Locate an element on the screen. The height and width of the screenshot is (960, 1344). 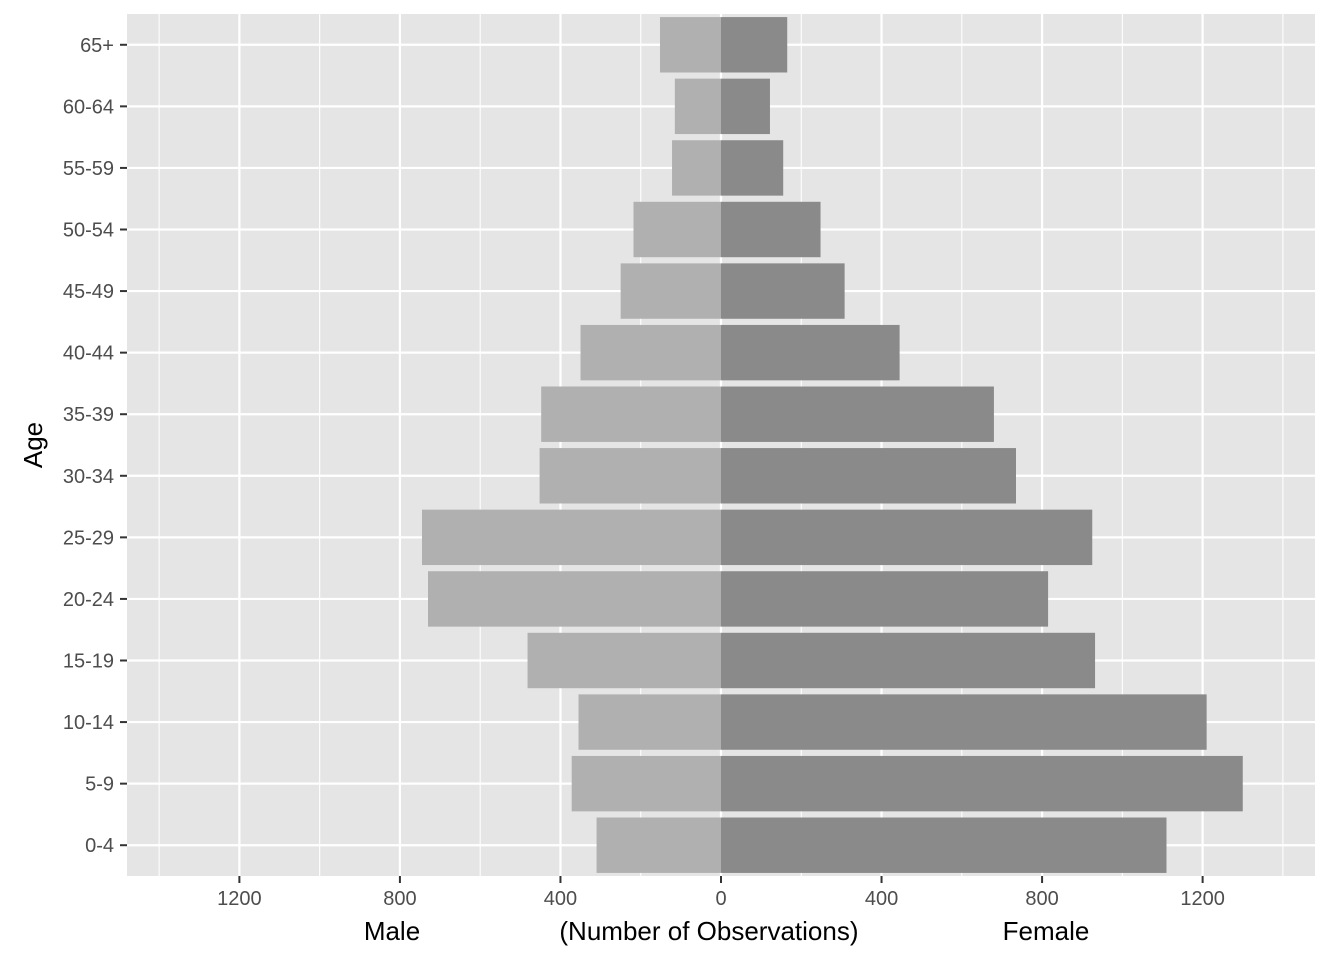
y-tick-label: 40-44 is located at coordinates (88, 354).